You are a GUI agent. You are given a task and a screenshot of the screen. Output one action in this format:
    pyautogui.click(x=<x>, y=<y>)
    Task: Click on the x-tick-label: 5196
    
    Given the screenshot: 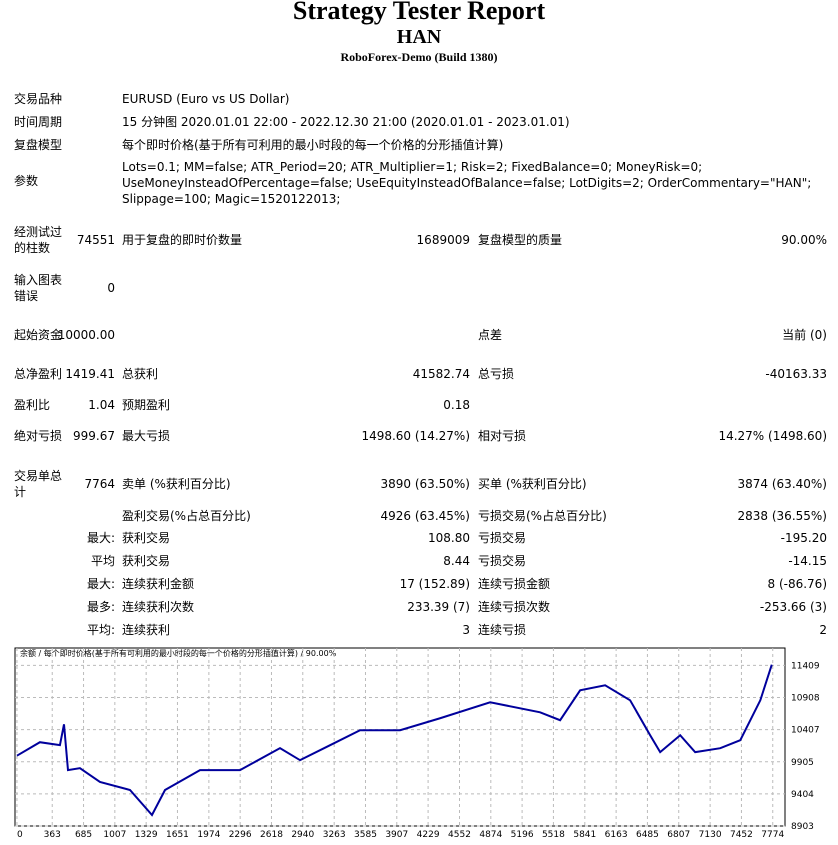 What is the action you would take?
    pyautogui.click(x=522, y=835)
    